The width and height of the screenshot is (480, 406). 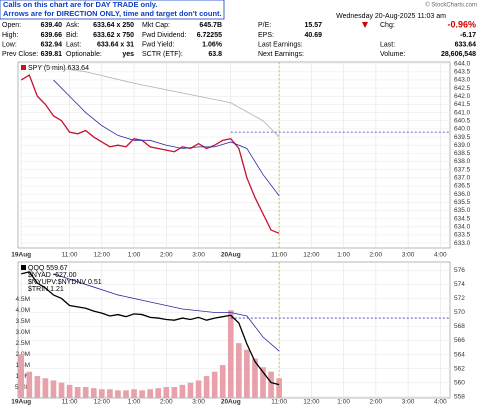 What do you see at coordinates (459, 354) in the screenshot?
I see `y-tick-label: 564` at bounding box center [459, 354].